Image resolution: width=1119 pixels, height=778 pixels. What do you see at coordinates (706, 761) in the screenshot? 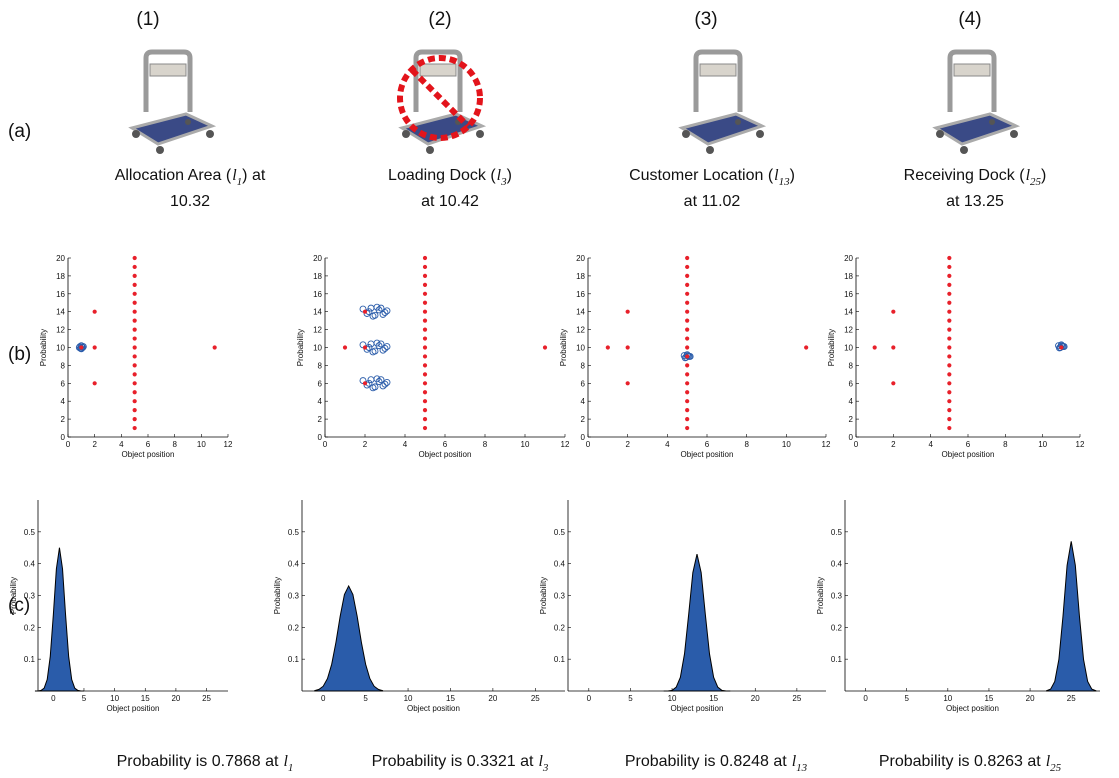
I see `result-text: Probability is 0.8248 at` at bounding box center [706, 761].